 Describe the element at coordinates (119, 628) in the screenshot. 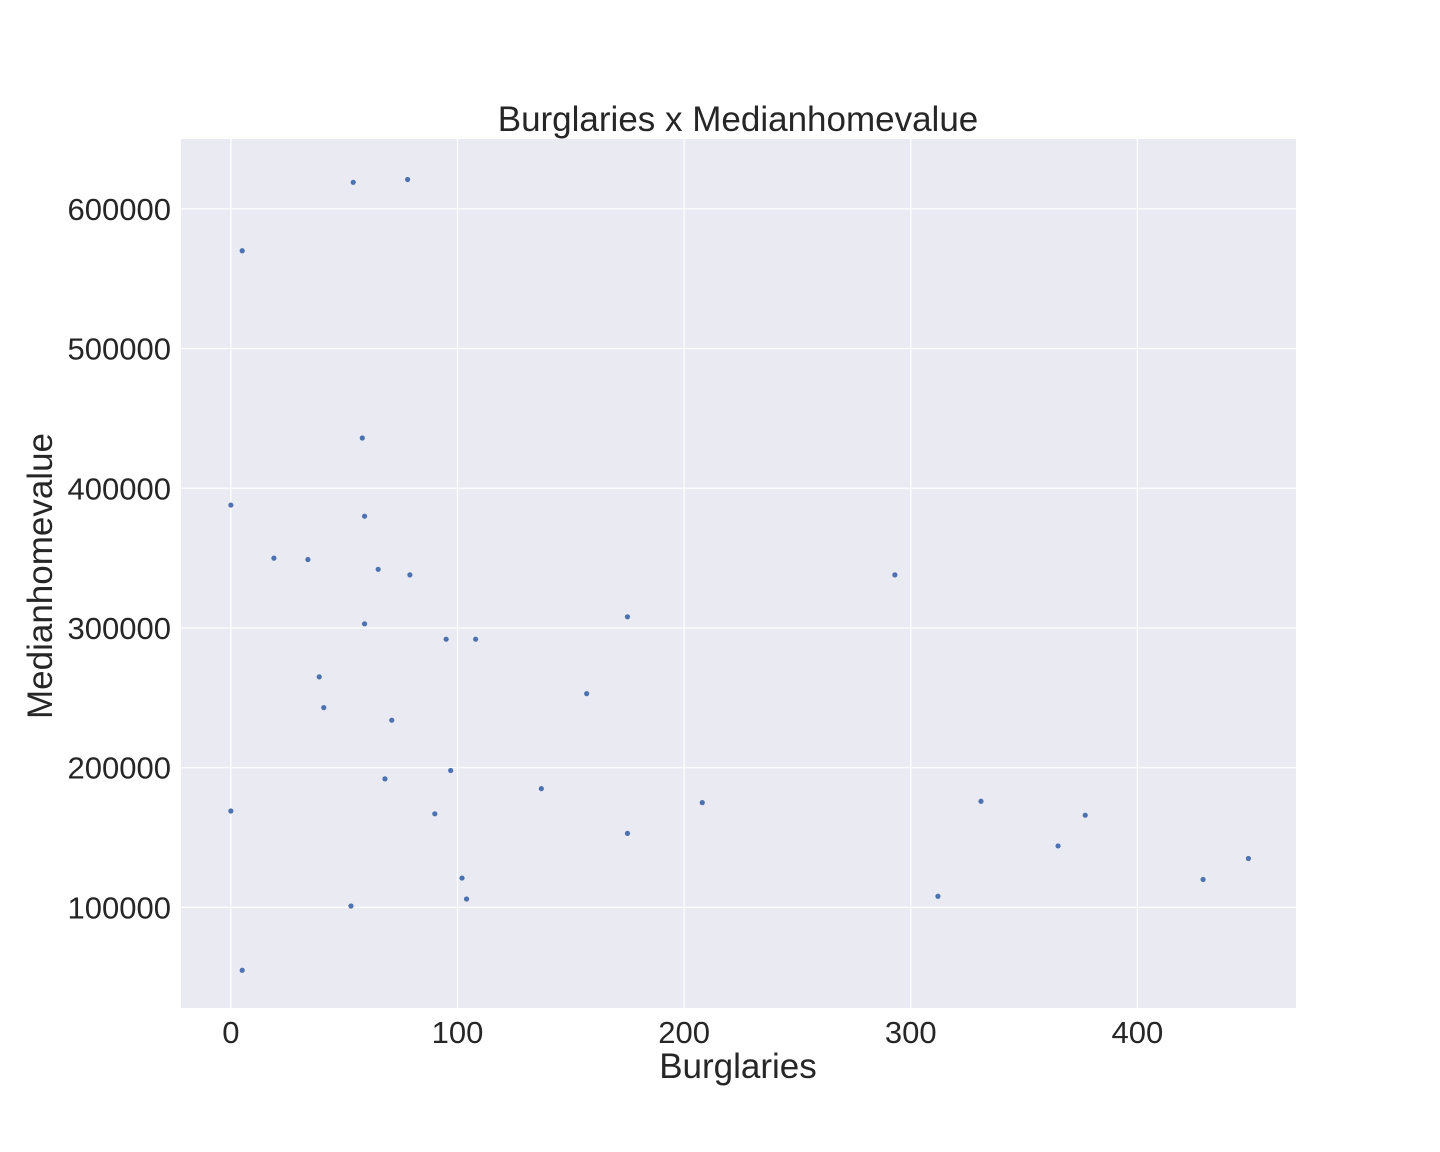

I see `y-tick-label: 300000` at that location.